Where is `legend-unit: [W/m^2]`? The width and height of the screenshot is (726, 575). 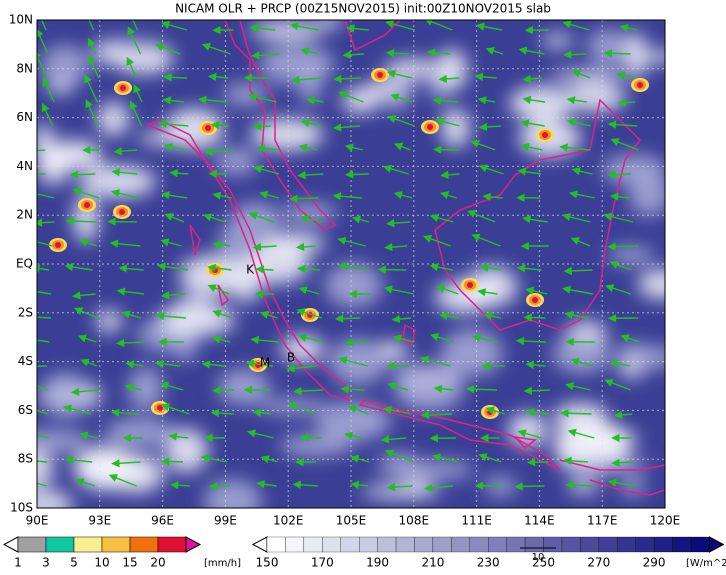
legend-unit: [W/m^2] is located at coordinates (706, 563).